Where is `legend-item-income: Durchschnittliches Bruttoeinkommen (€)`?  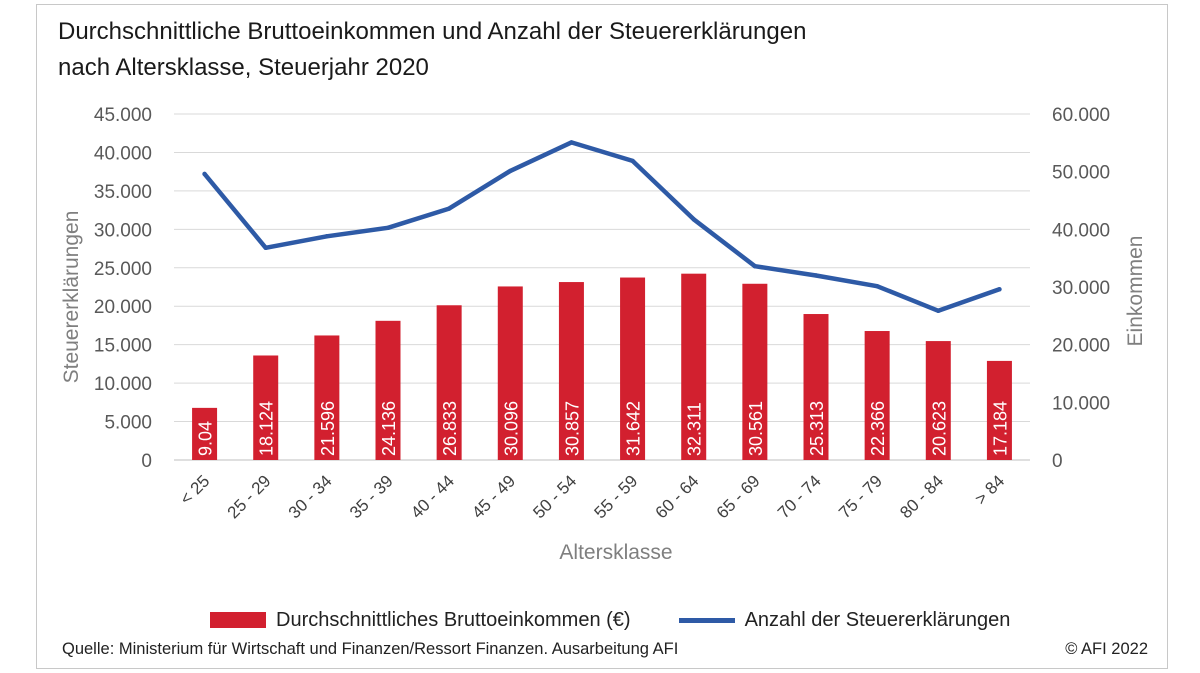 legend-item-income: Durchschnittliches Bruttoeinkommen (€) is located at coordinates (420, 620).